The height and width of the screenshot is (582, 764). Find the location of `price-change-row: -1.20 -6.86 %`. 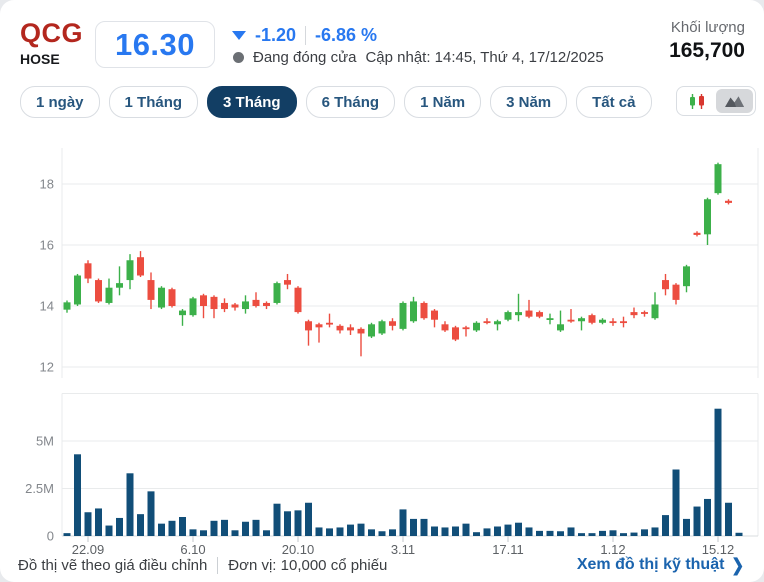

price-change-row: -1.20 -6.86 % is located at coordinates (304, 35).